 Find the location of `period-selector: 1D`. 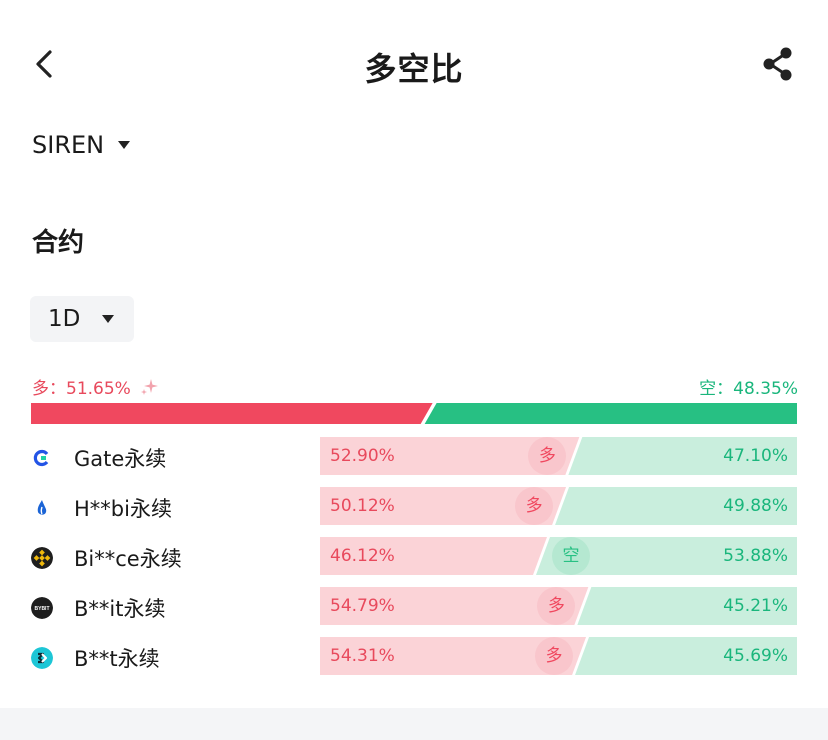

period-selector: 1D is located at coordinates (82, 319).